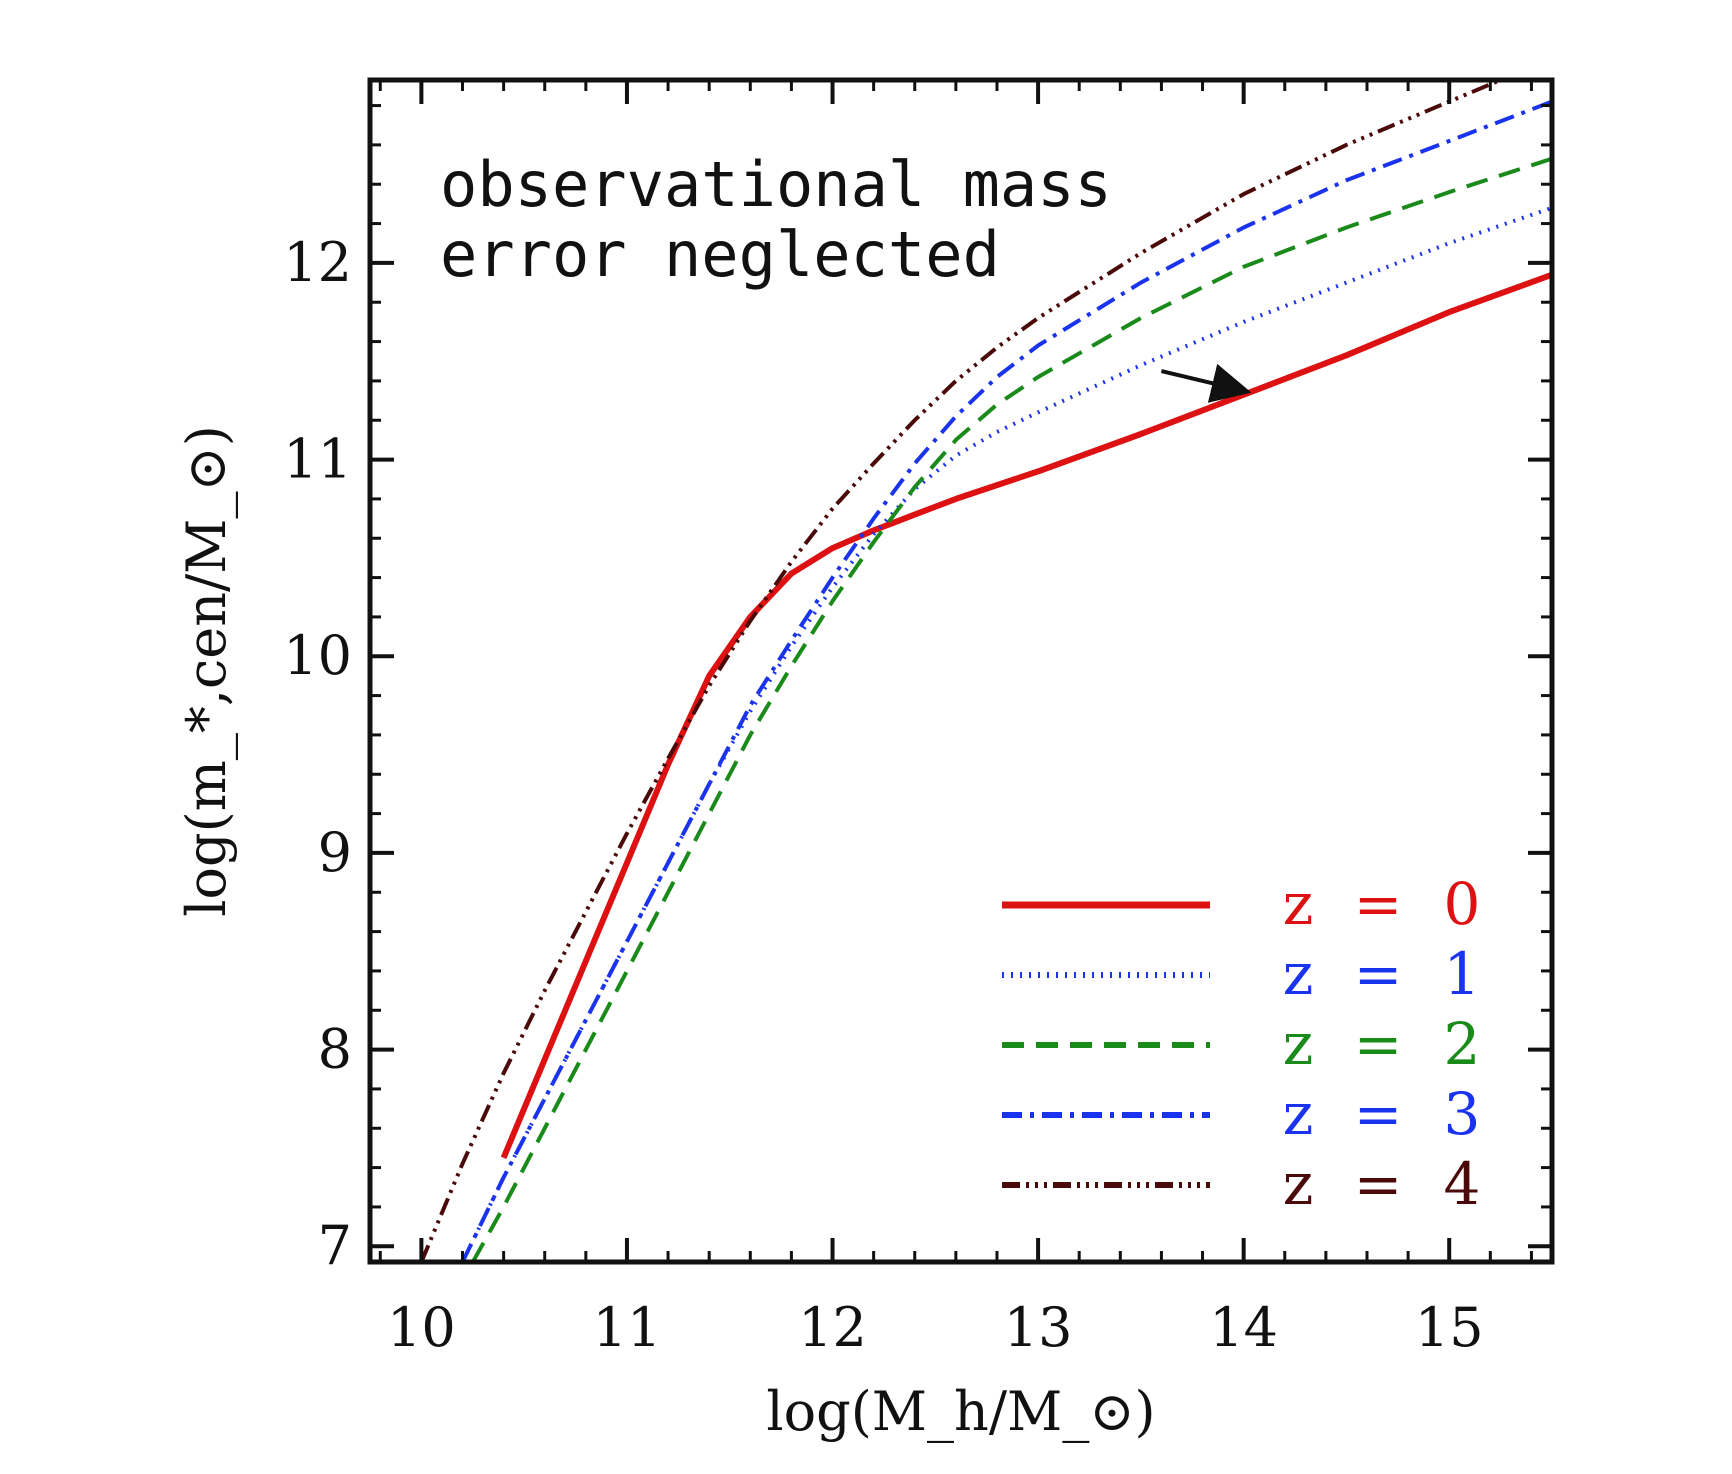  Describe the element at coordinates (1298, 974) in the screenshot. I see `legend-label-z1: z` at that location.